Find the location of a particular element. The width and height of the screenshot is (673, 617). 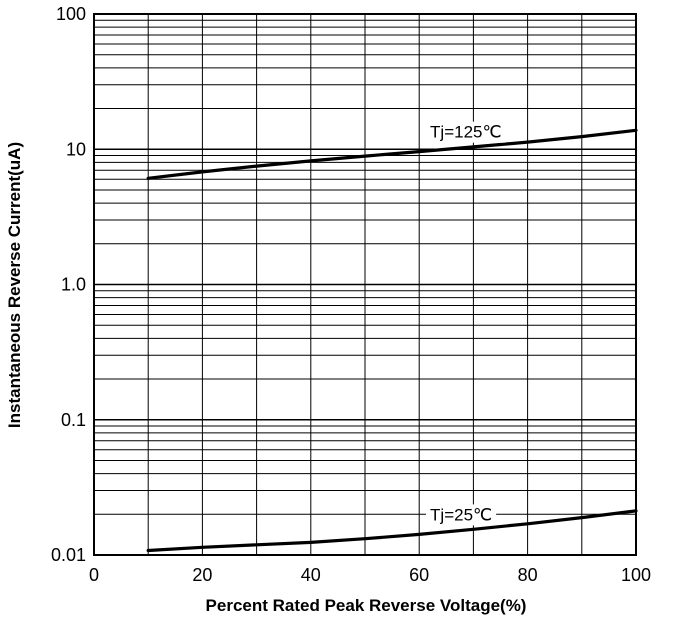

x-tick-label: 100 is located at coordinates (636, 575).